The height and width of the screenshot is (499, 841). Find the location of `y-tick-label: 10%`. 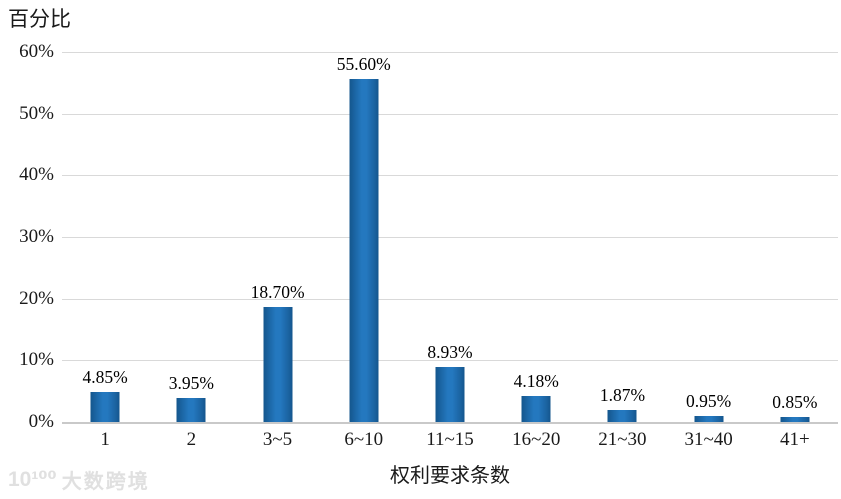

y-tick-label: 10% is located at coordinates (36, 360).